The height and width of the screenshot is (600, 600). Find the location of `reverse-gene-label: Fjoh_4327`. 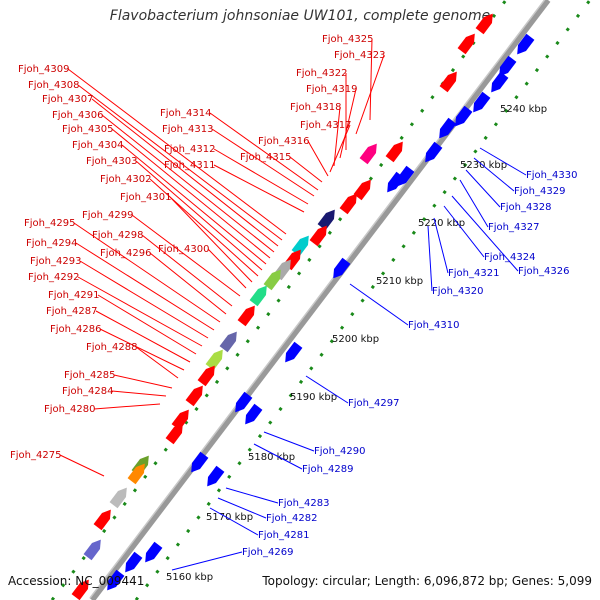

reverse-gene-label: Fjoh_4327 is located at coordinates (513, 227).